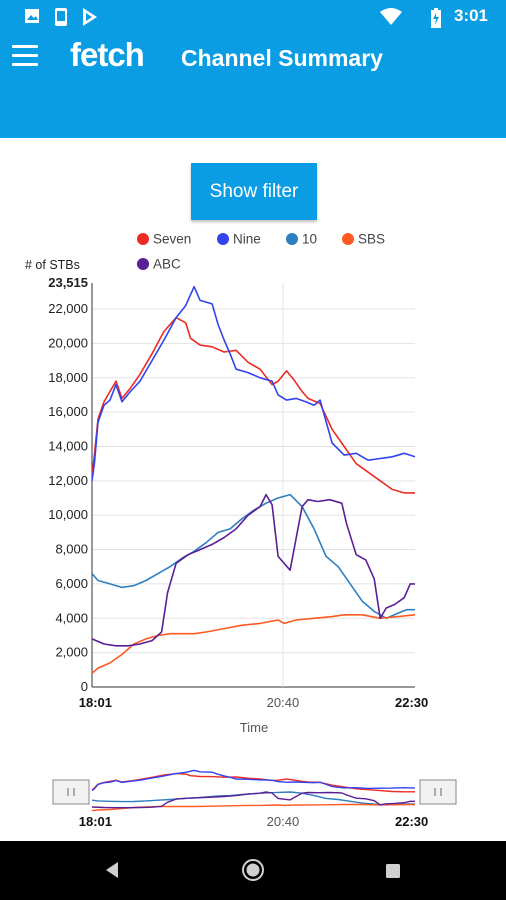 Image resolution: width=506 pixels, height=900 pixels. I want to click on y-tick-label: 8,000, so click(71, 549).